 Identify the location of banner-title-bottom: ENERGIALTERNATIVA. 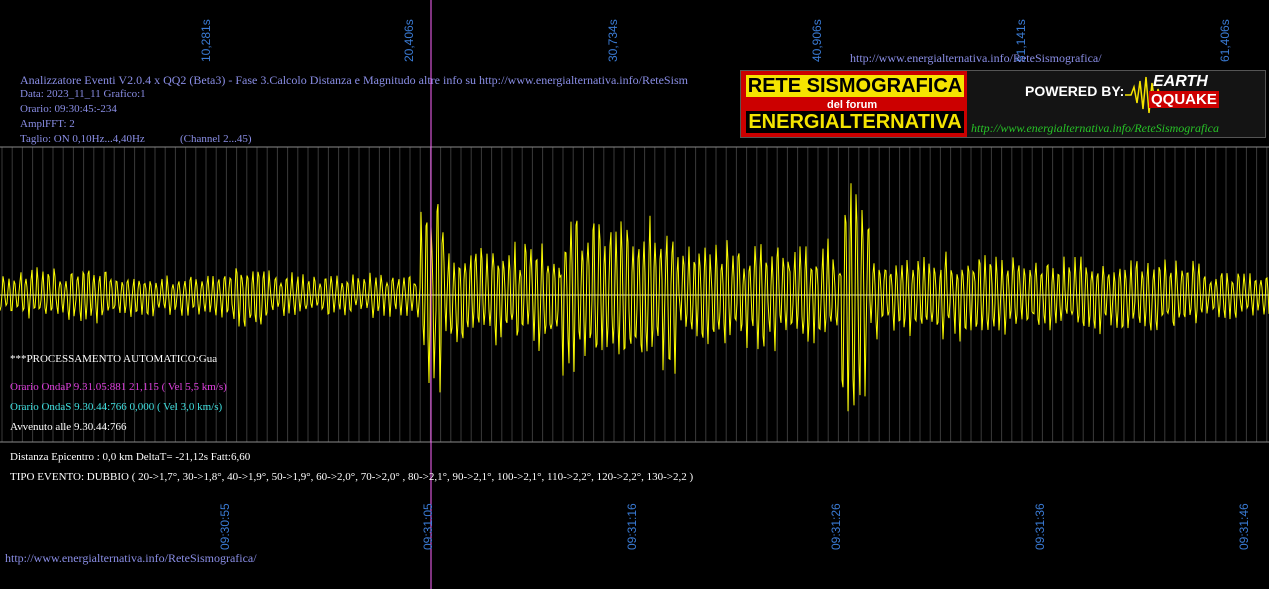
(855, 122).